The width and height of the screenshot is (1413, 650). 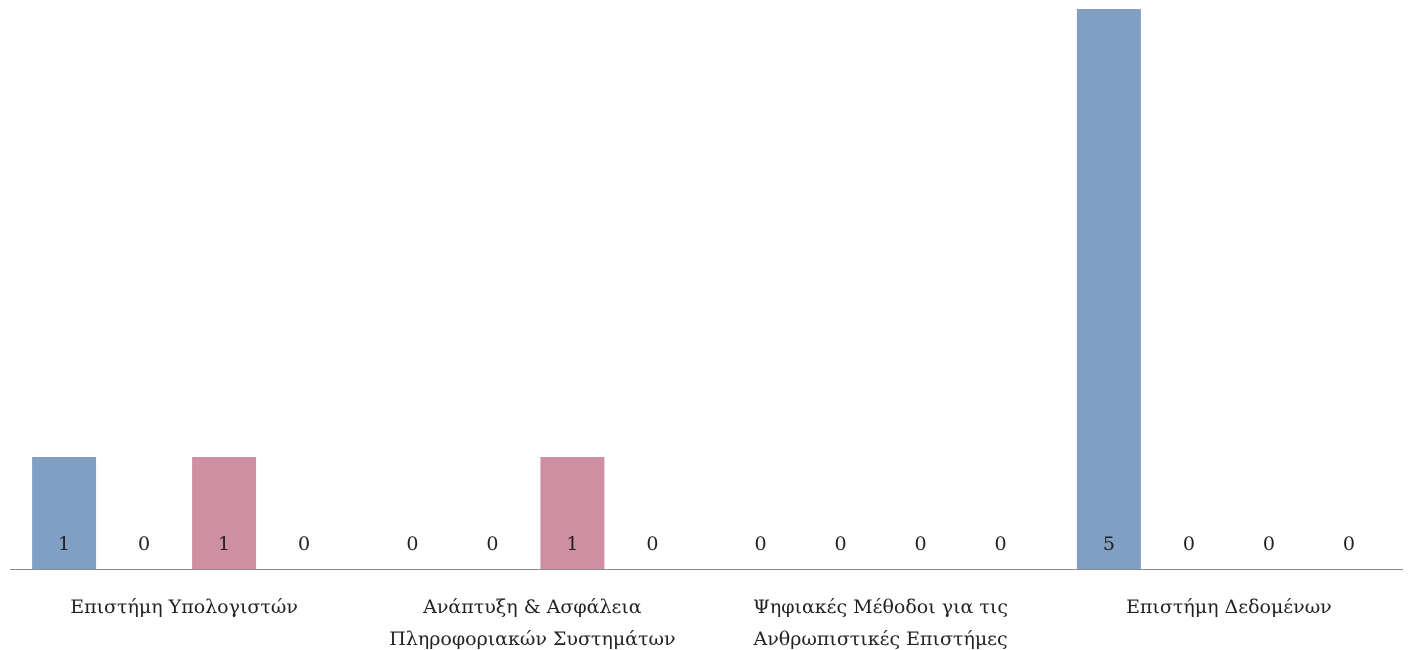 What do you see at coordinates (1001, 544) in the screenshot?
I see `data-label-2-3: 0` at bounding box center [1001, 544].